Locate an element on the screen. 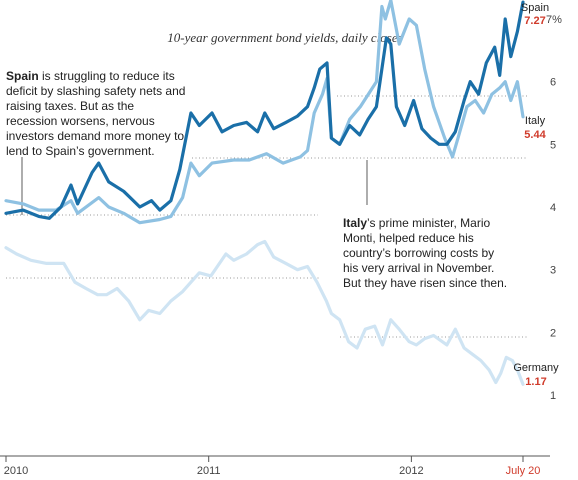  y-axis-tick-labels: 1 2 3 4 5 6 7% is located at coordinates (554, 208).